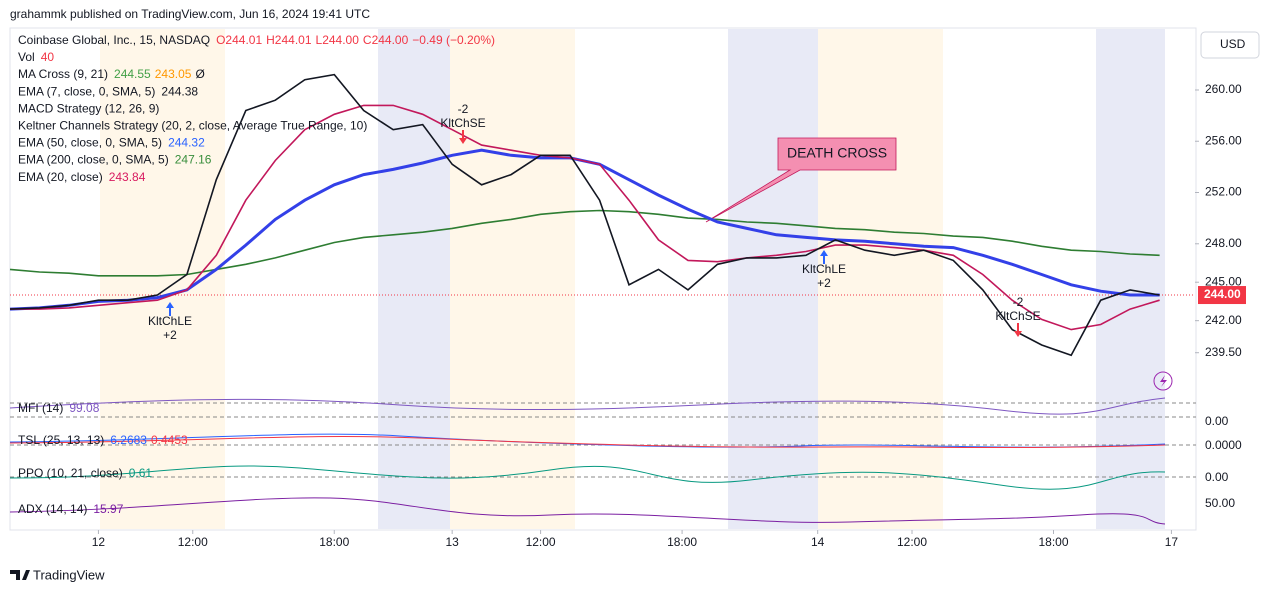 The width and height of the screenshot is (1273, 592). Describe the element at coordinates (837, 153) in the screenshot. I see `callout-text: DEATH CROSS` at that location.